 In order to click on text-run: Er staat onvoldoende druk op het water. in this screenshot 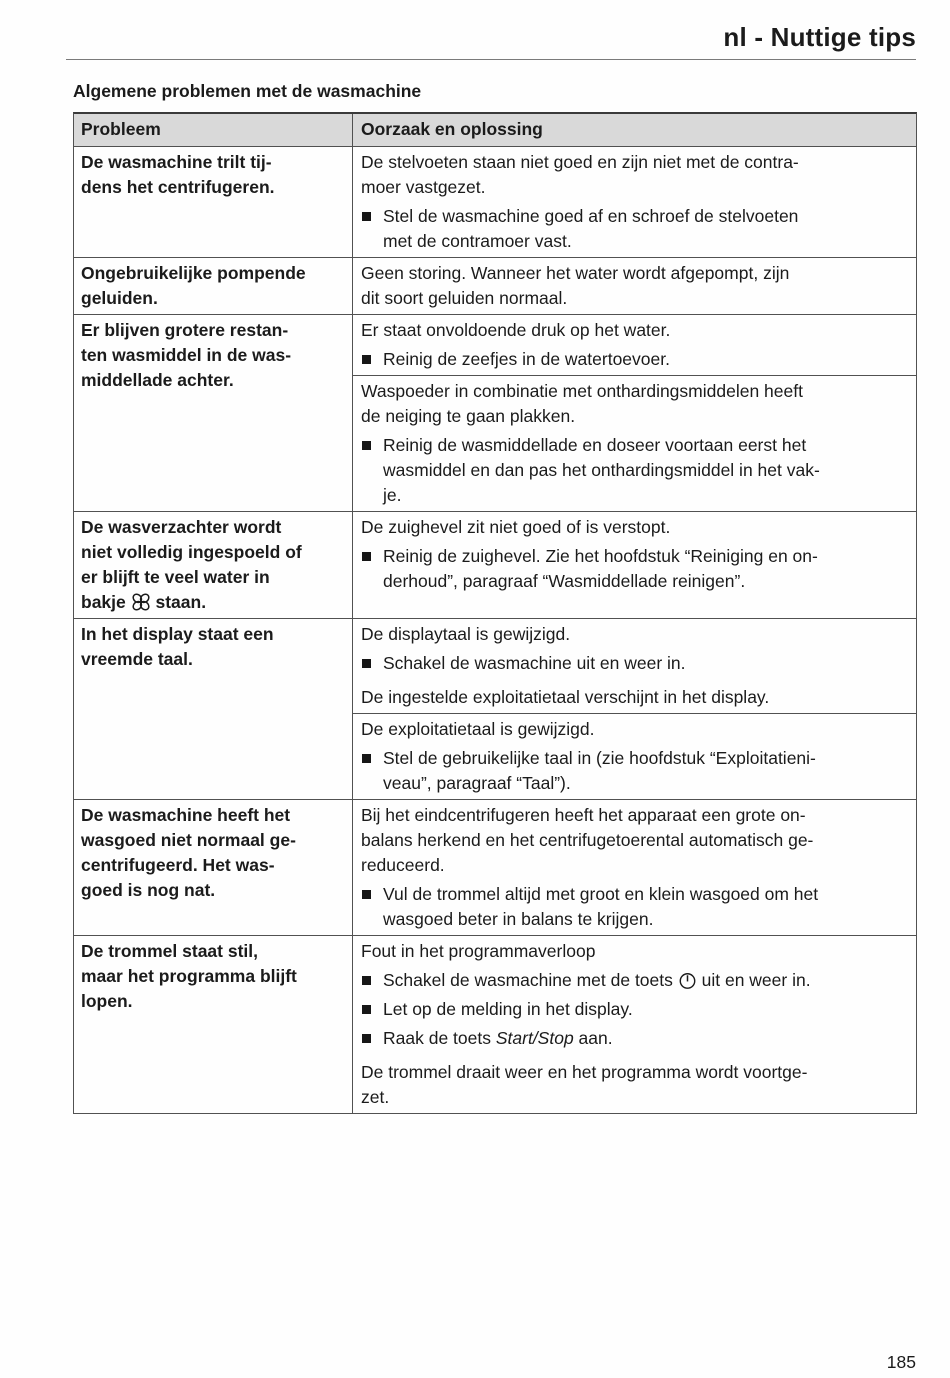, I will do `click(516, 330)`.